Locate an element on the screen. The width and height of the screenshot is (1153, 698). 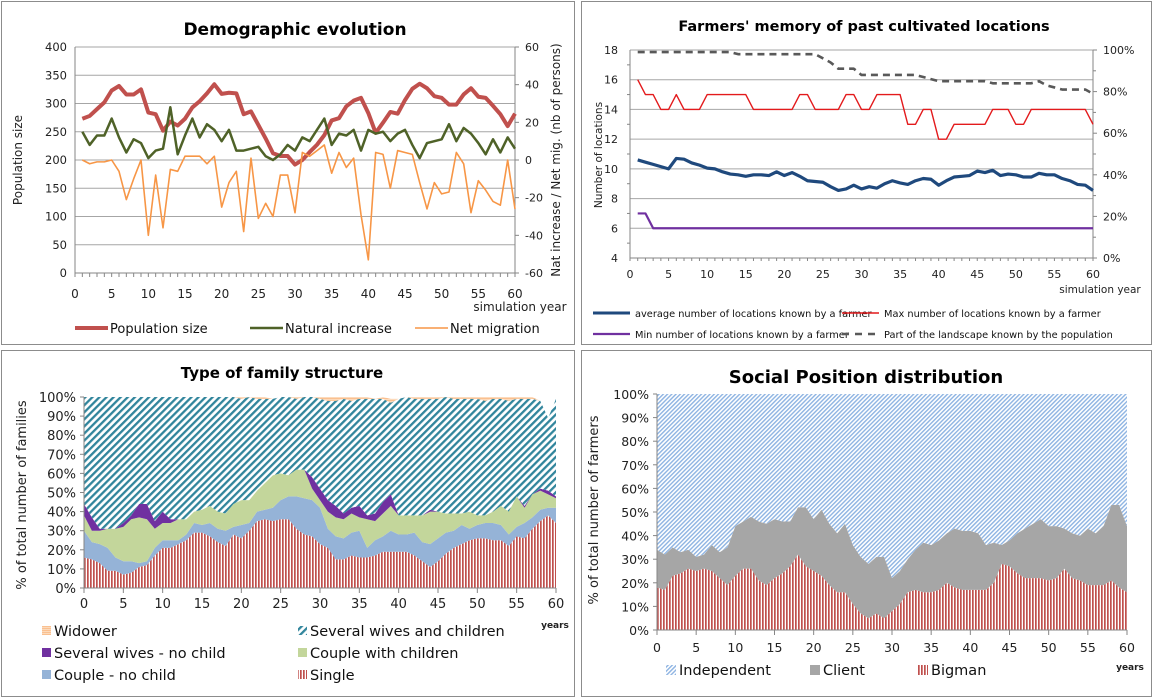
y-tick-label: 50 is located at coordinates (59, 245).